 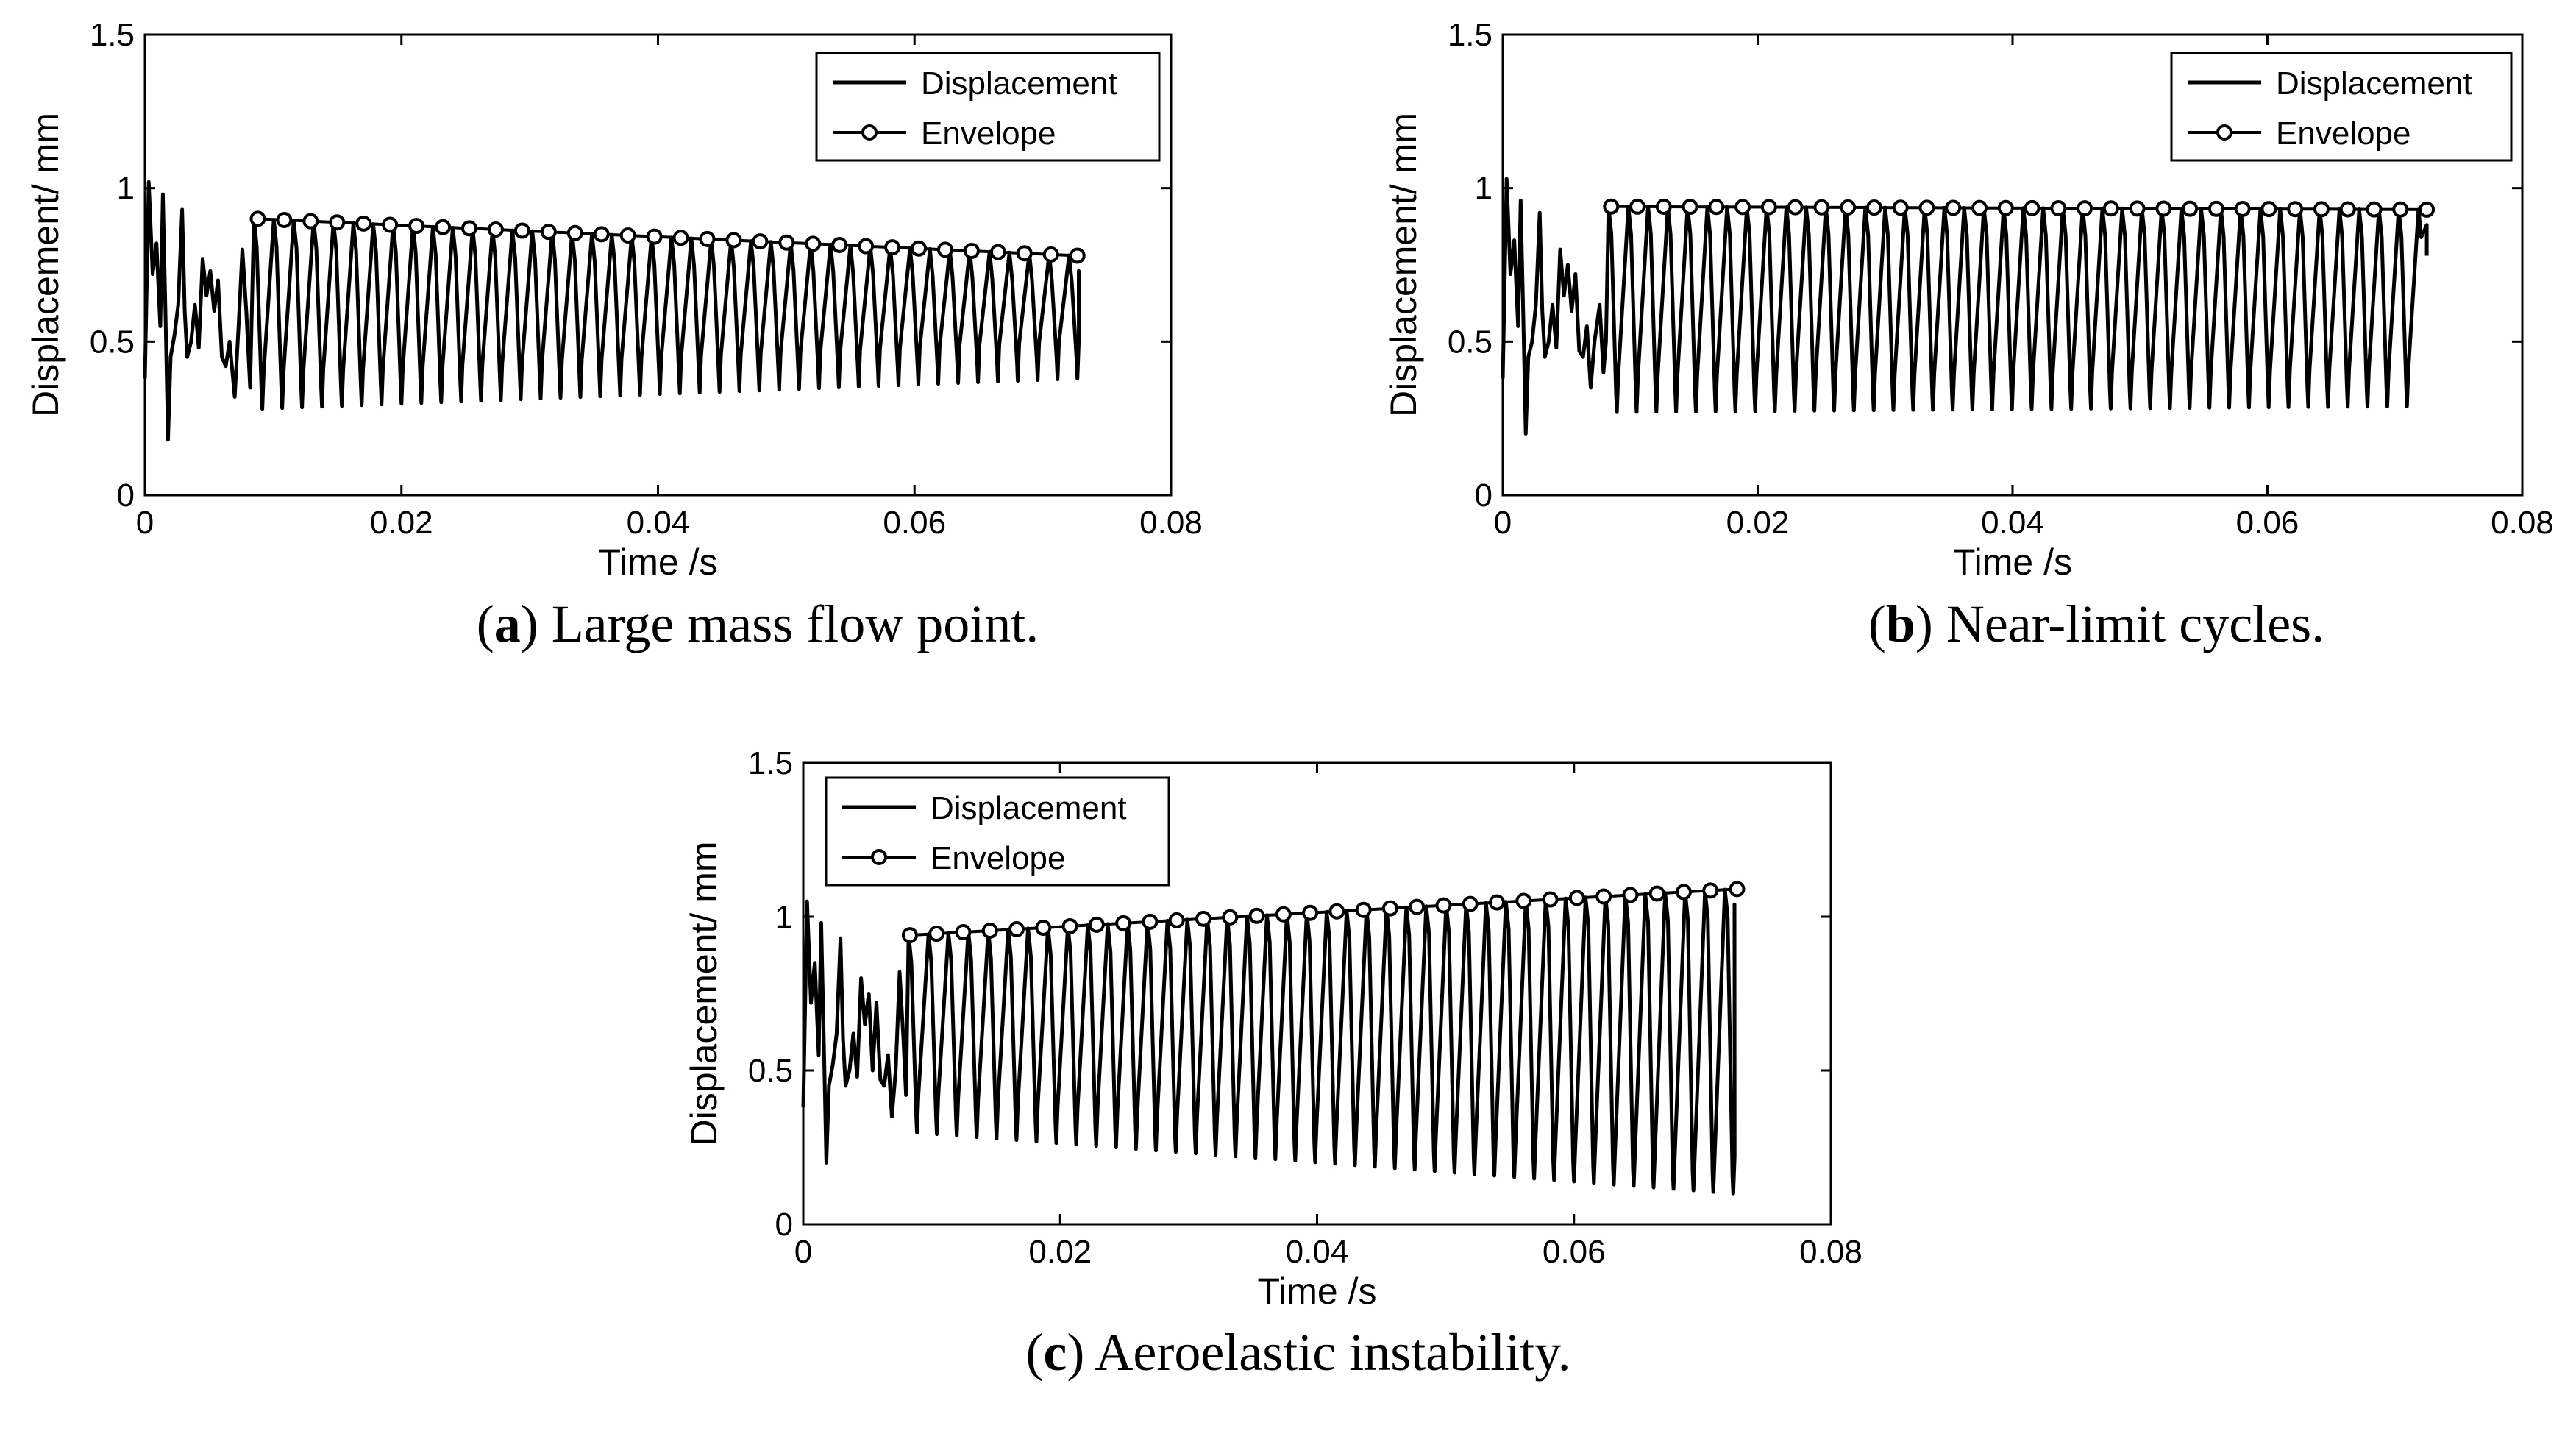 What do you see at coordinates (1574, 1252) in the screenshot?
I see `x-tick-label: 0.06` at bounding box center [1574, 1252].